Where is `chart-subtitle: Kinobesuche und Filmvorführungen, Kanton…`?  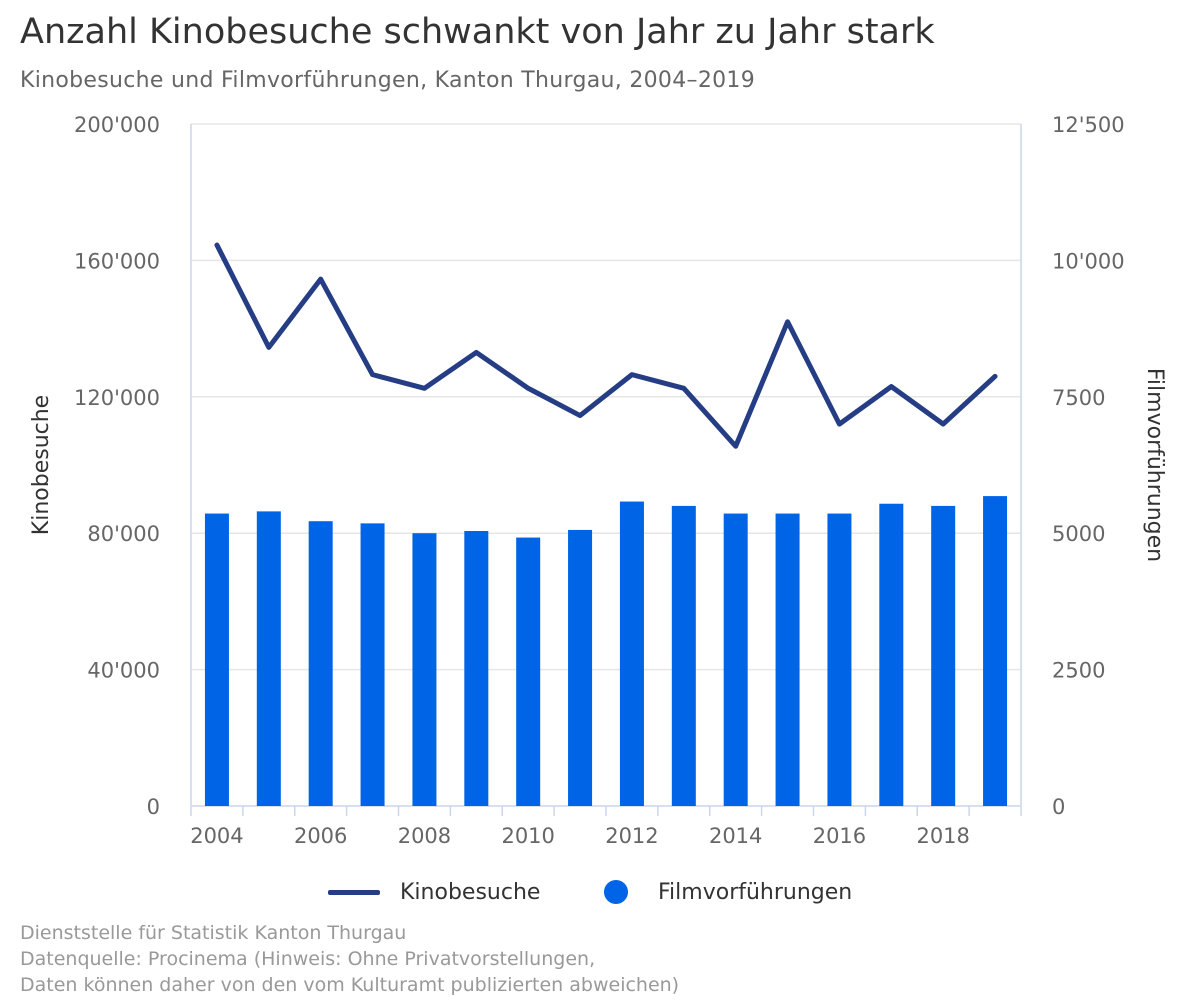
chart-subtitle: Kinobesuche und Filmvorführungen, Kanton… is located at coordinates (388, 80).